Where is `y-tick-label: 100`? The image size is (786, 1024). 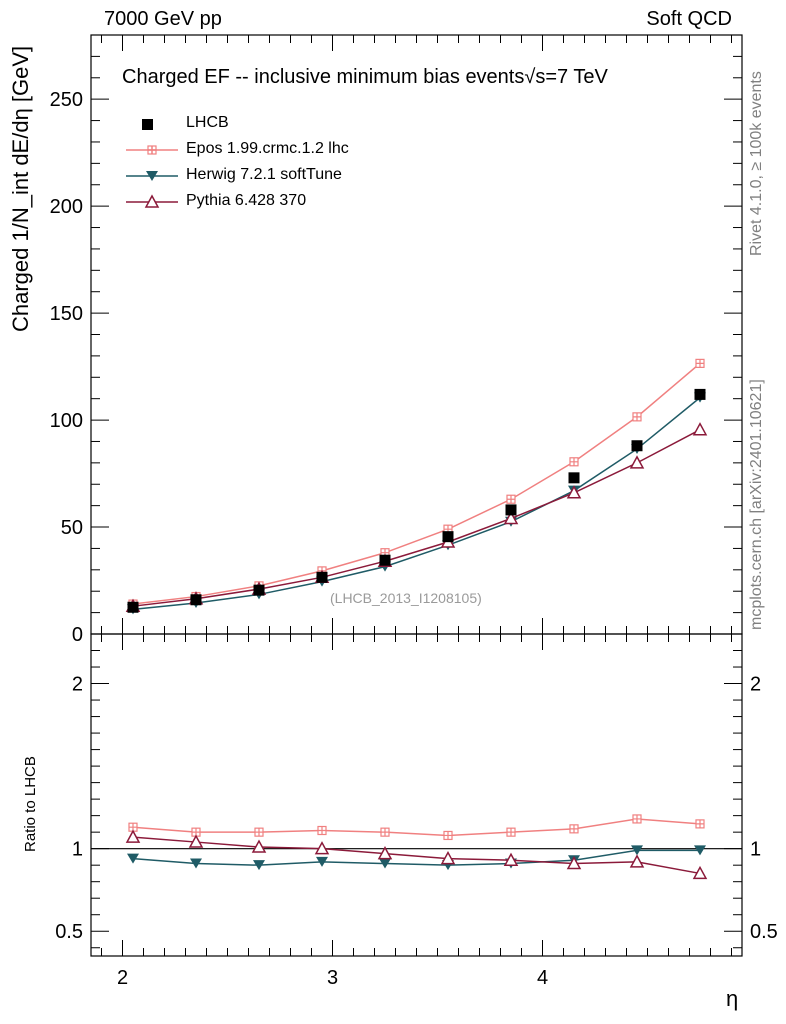
y-tick-label: 100 is located at coordinates (66, 421).